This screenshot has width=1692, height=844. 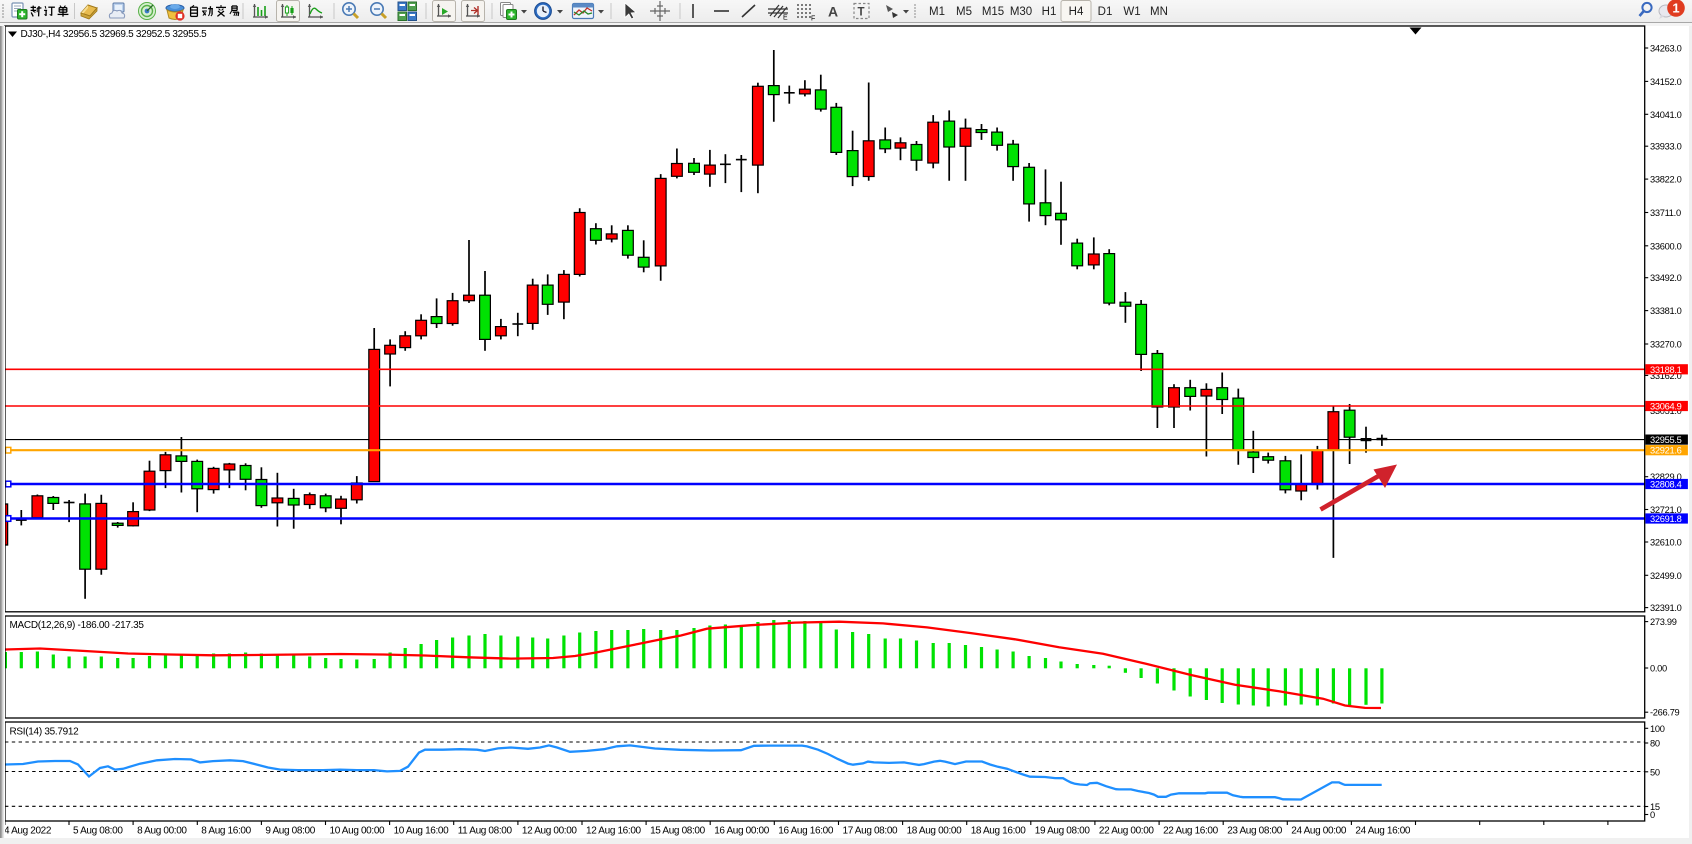 I want to click on svg-text: -266.79, so click(x=1665, y=713).